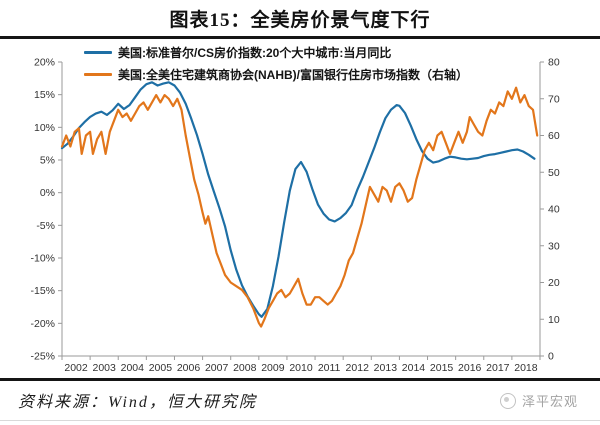  I want to click on svg-text: 2014, so click(414, 368).